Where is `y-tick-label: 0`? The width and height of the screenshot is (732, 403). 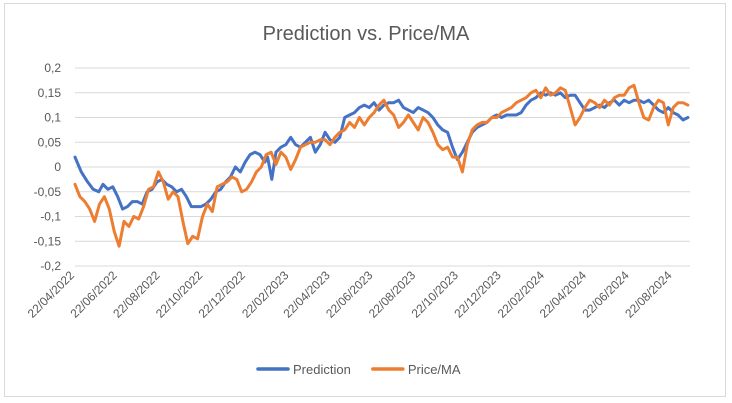 y-tick-label: 0 is located at coordinates (57, 167).